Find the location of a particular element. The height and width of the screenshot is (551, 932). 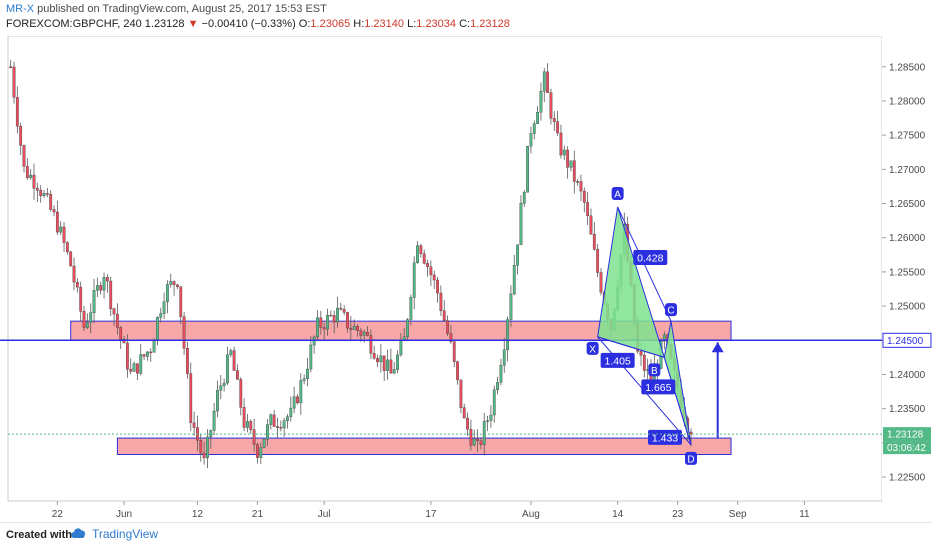

hline-price-tag is located at coordinates (907, 340).